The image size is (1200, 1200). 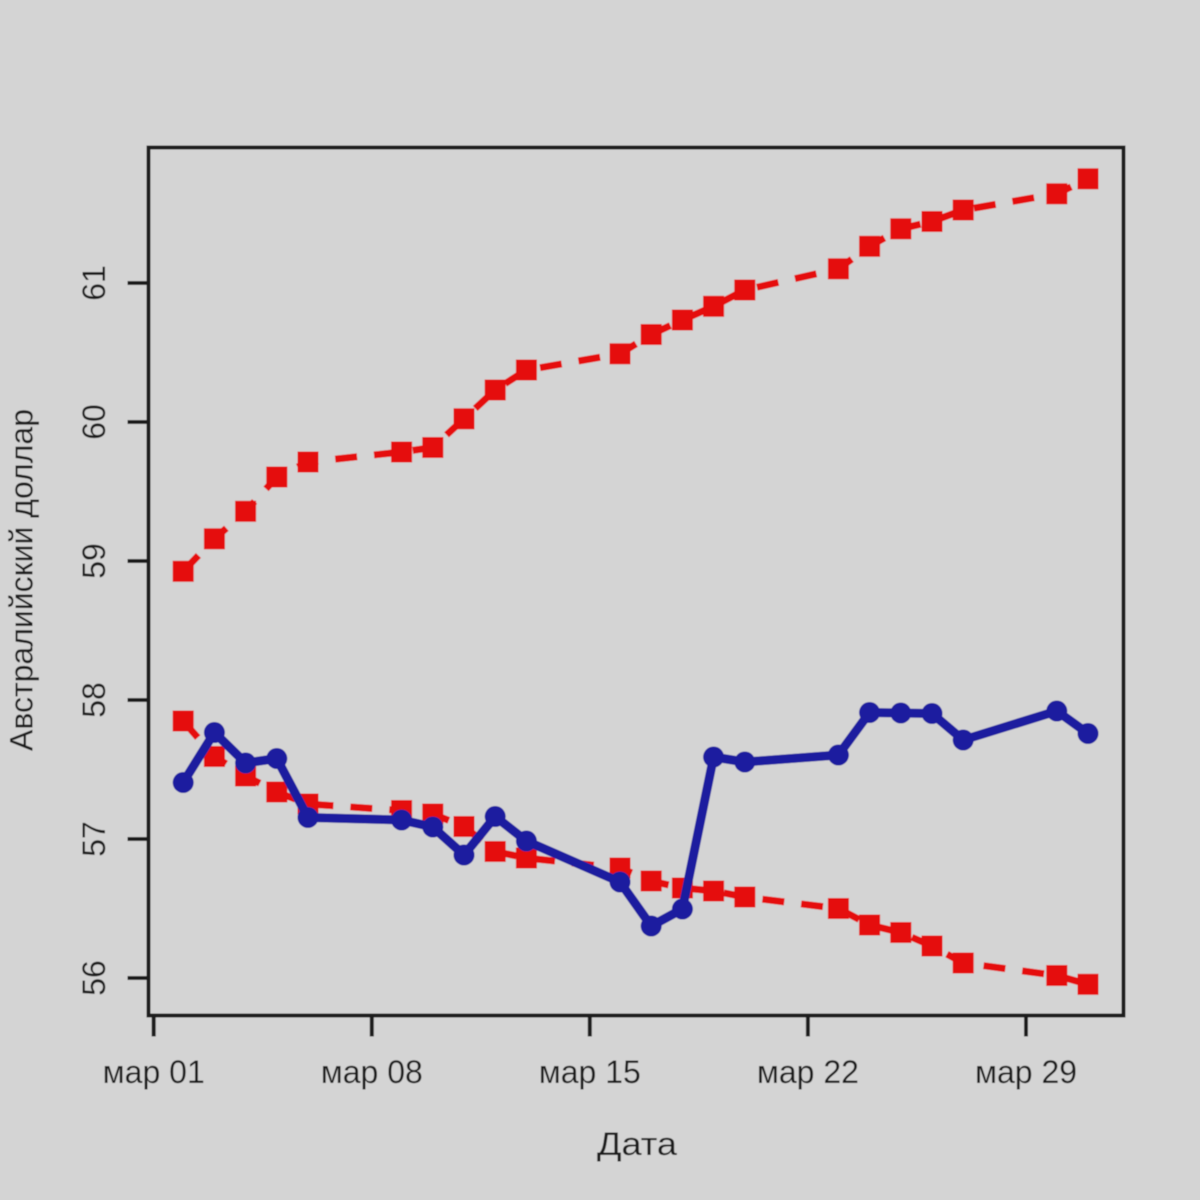 I want to click on svg-text: 60, so click(x=94, y=422).